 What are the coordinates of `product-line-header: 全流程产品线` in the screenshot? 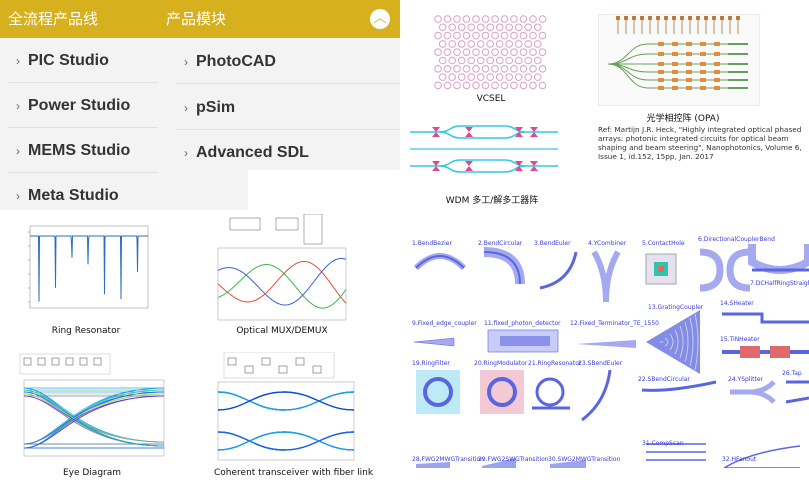 It's located at (79, 19).